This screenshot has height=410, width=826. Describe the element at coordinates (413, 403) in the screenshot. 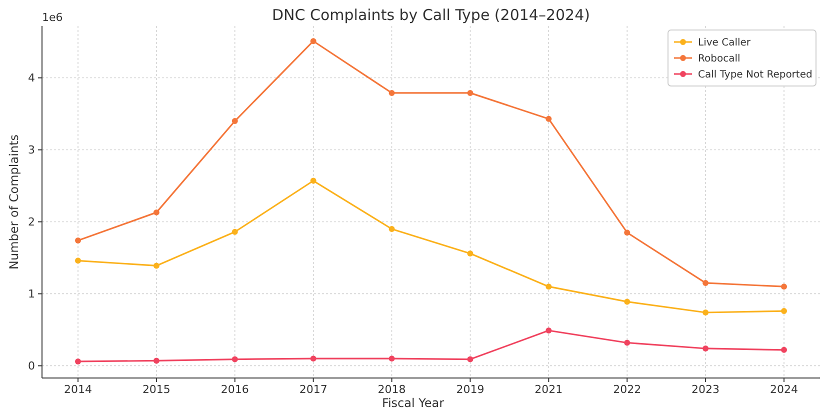

I see `x-axis-title: Fiscal Year` at that location.